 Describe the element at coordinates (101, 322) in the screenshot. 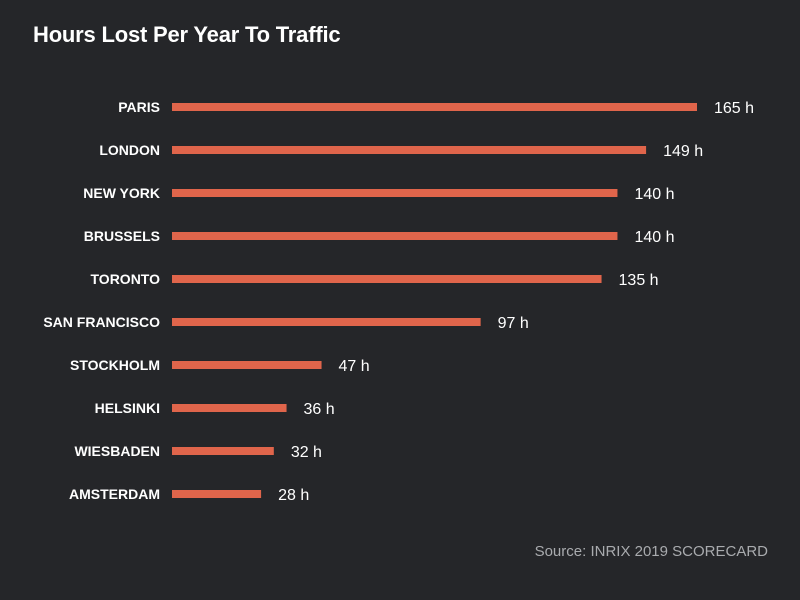

I see `category-label: SAN FRANCISCO` at that location.